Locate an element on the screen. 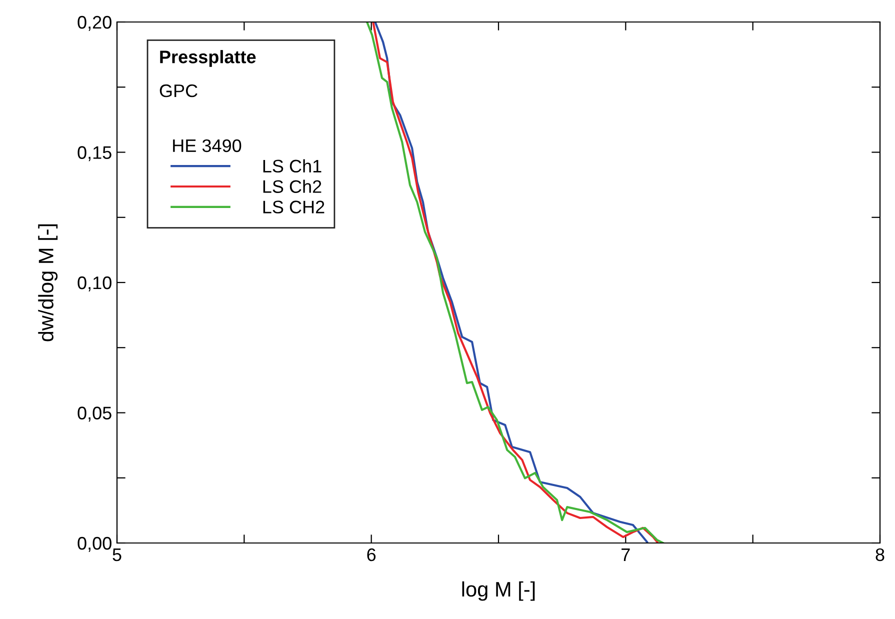  legend-label: LS Ch1 is located at coordinates (292, 166).